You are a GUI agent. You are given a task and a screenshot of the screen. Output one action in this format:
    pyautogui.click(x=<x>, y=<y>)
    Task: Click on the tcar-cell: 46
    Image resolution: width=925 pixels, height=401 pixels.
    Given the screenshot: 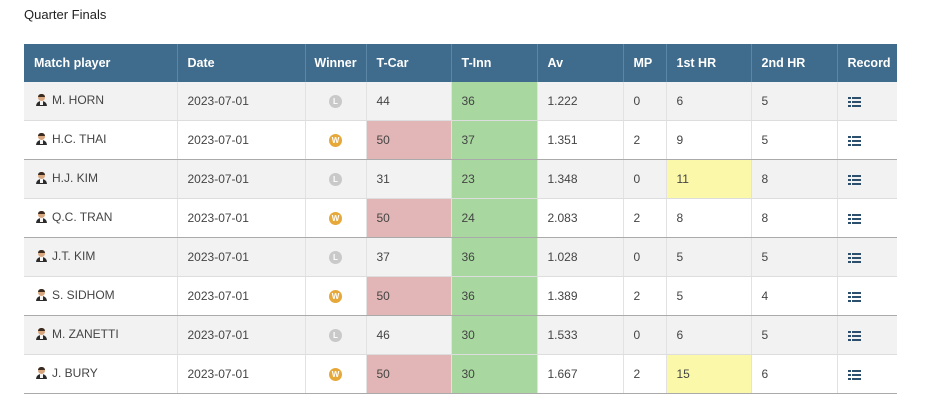 What is the action you would take?
    pyautogui.click(x=409, y=335)
    